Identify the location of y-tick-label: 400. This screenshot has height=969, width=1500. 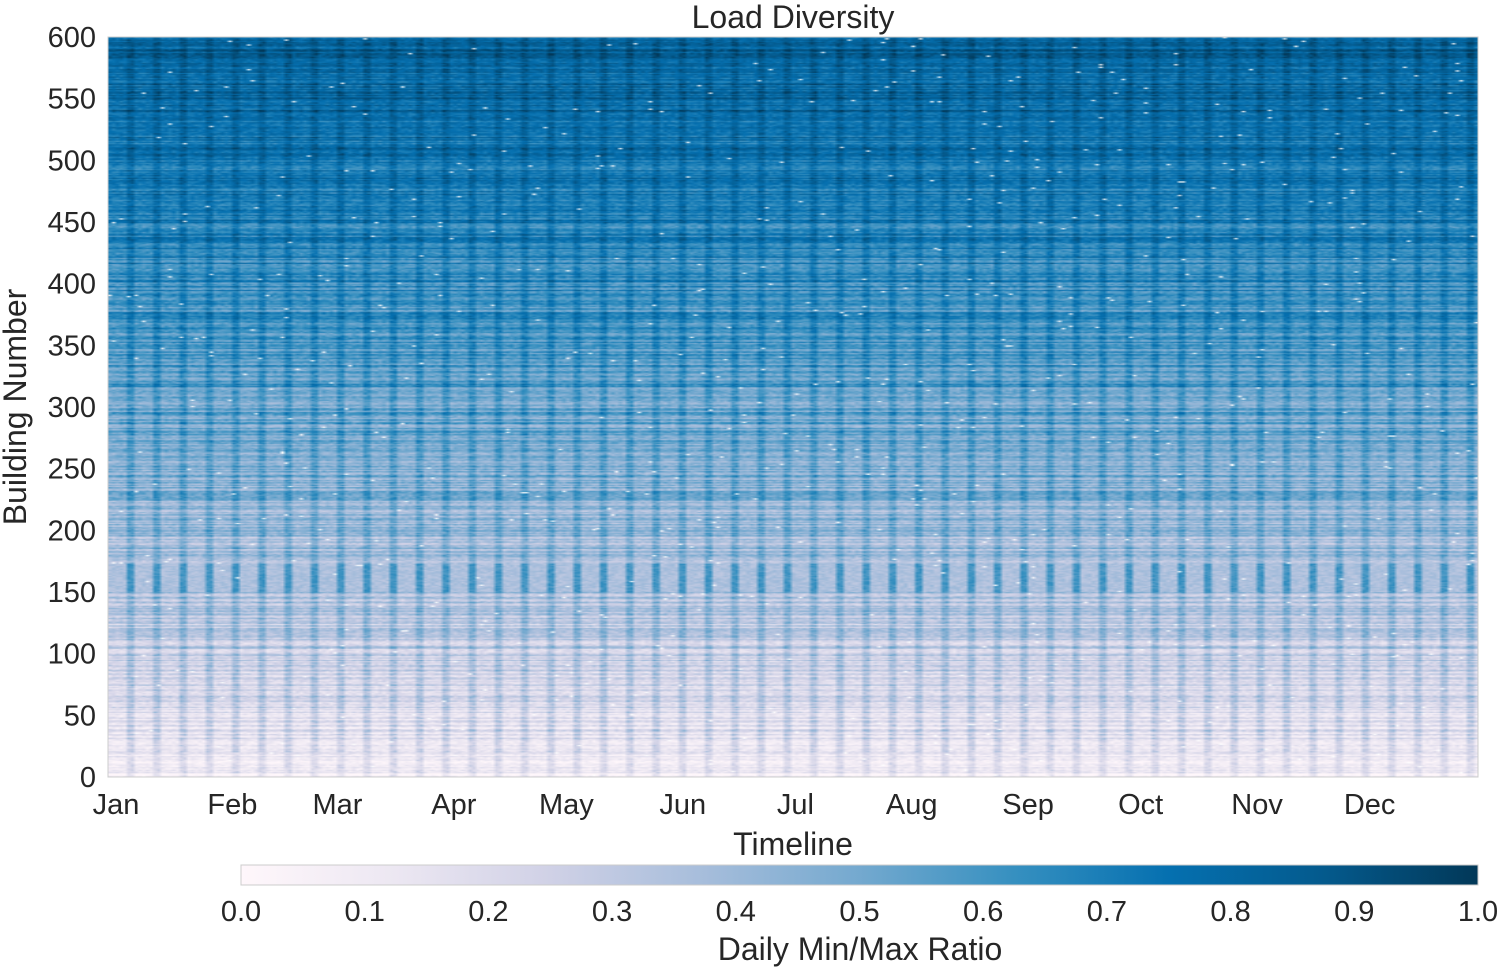
(72, 285).